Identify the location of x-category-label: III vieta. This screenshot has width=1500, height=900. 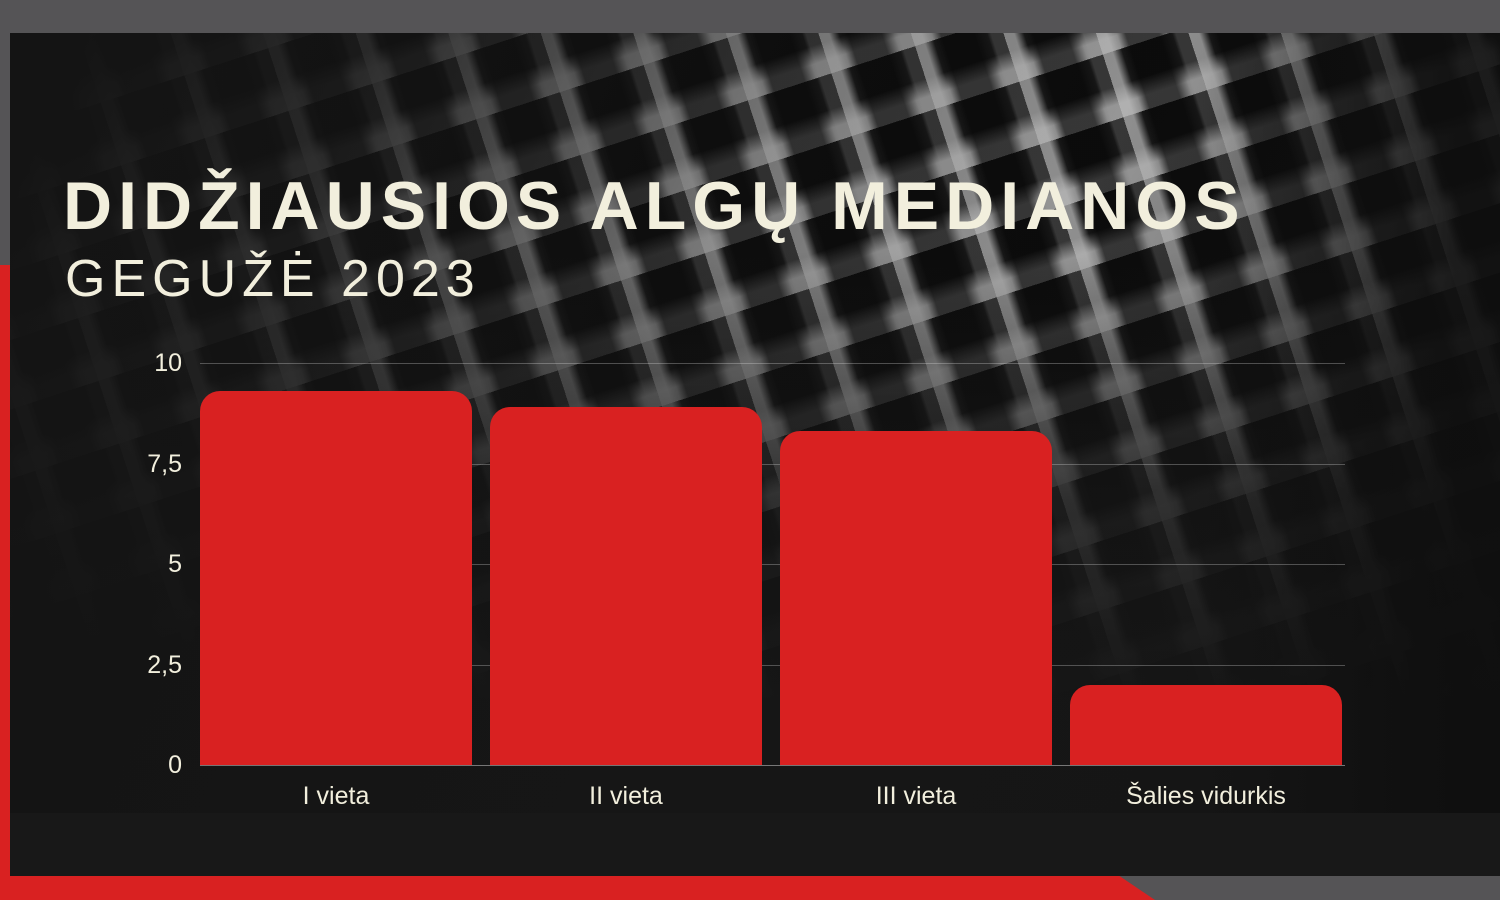
(916, 796).